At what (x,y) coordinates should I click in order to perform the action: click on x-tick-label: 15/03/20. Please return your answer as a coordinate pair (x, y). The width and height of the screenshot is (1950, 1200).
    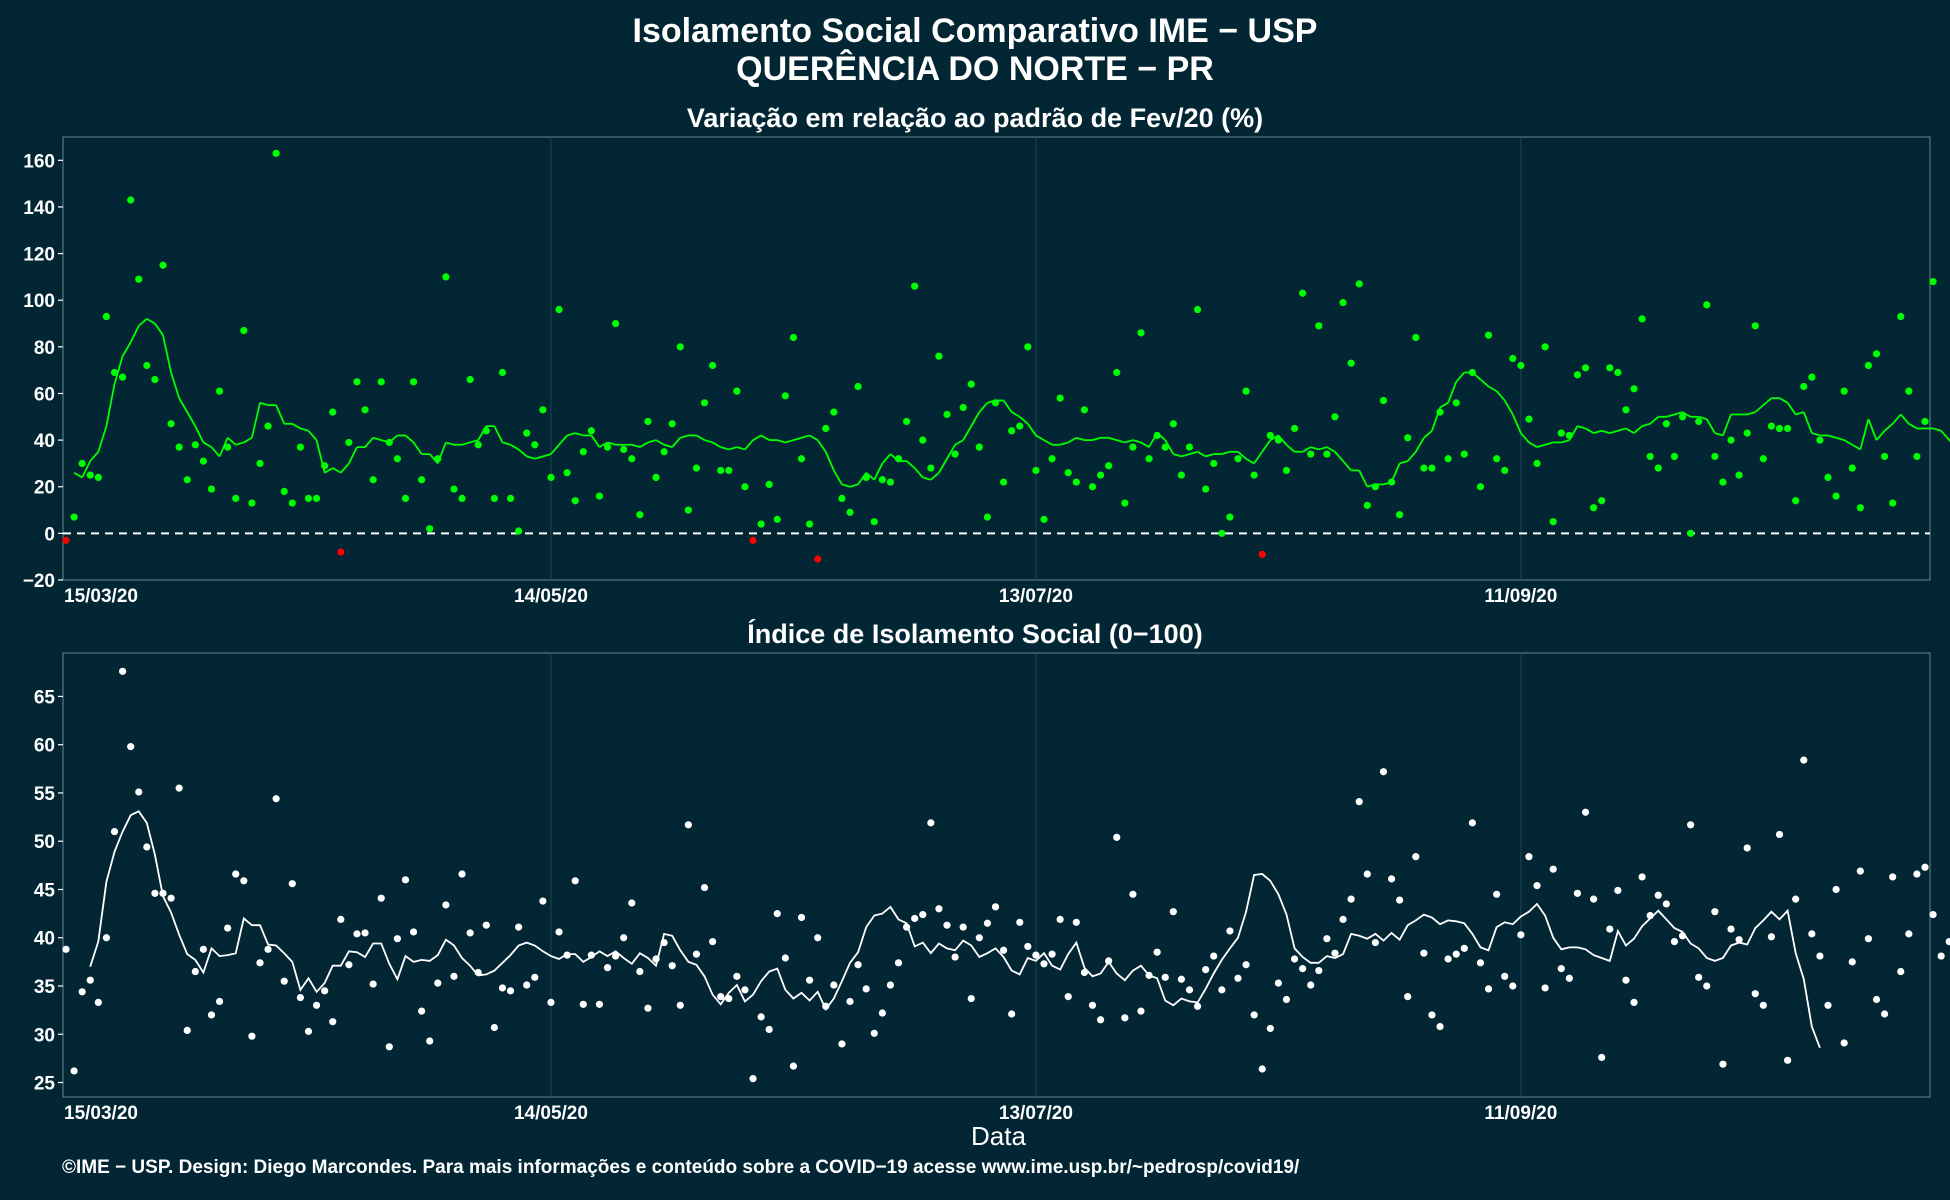
    Looking at the image, I should click on (101, 596).